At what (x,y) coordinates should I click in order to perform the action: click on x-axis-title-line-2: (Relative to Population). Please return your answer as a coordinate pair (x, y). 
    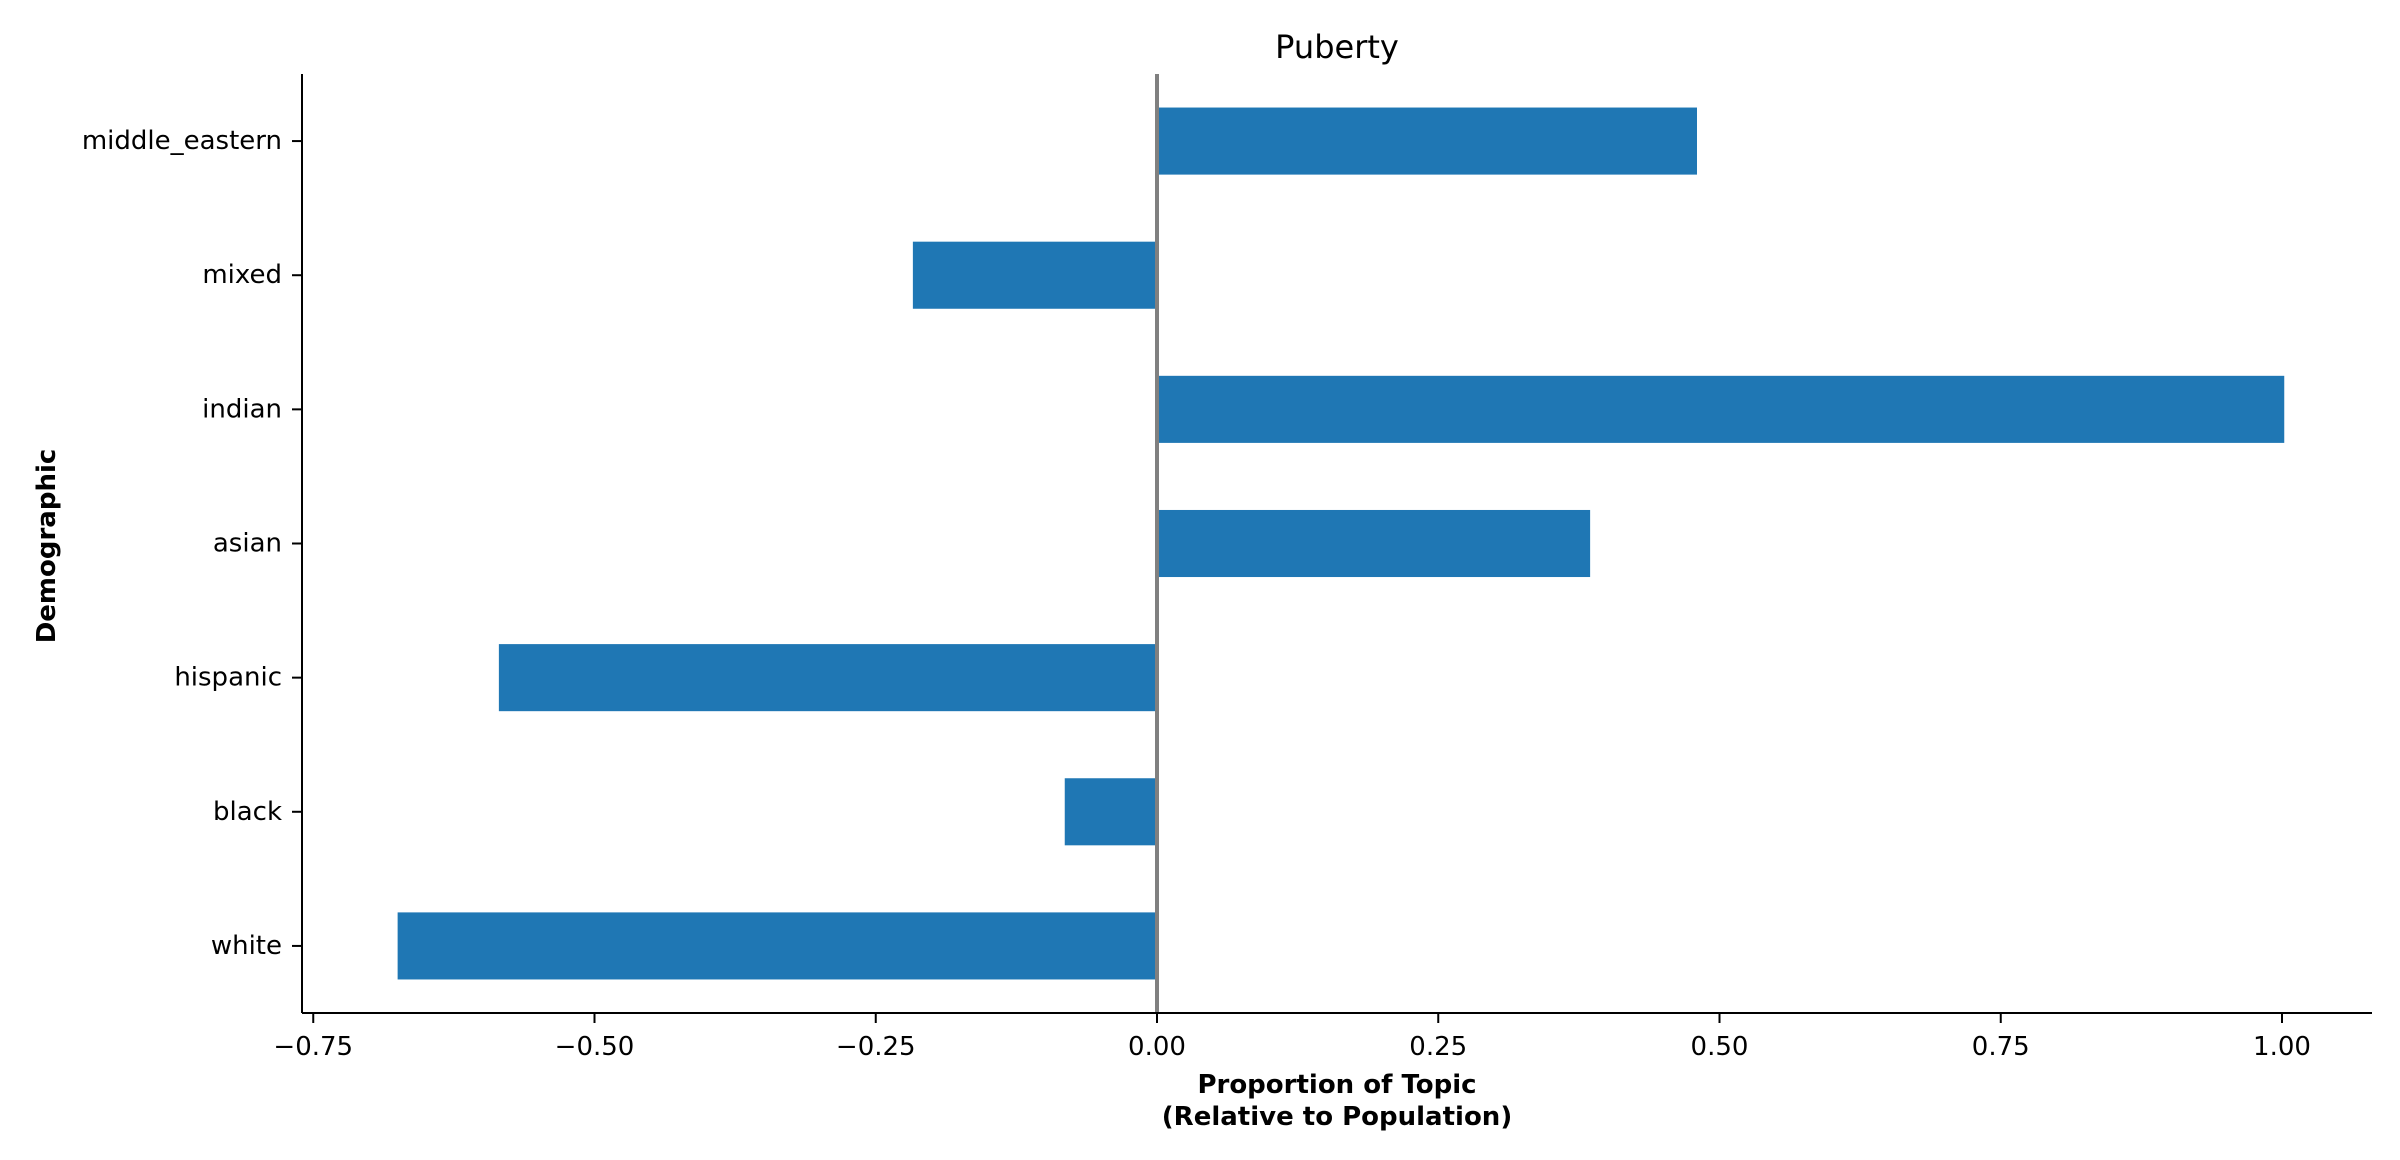
    Looking at the image, I should click on (1337, 1117).